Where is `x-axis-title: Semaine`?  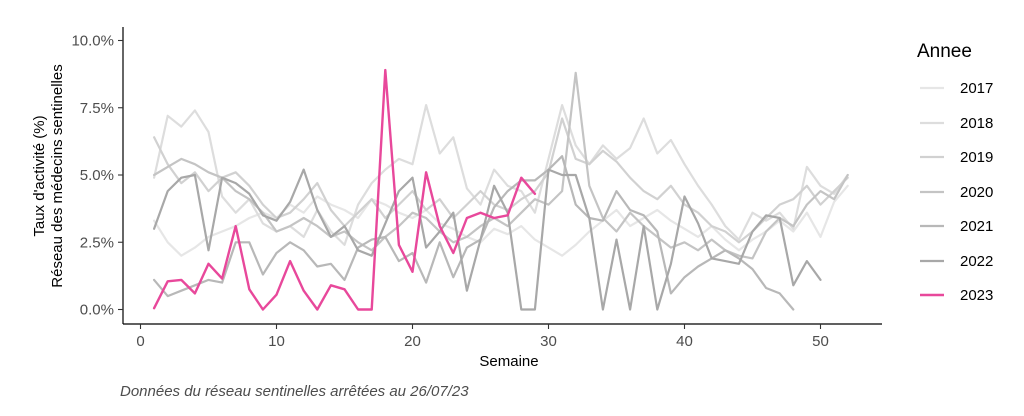
x-axis-title: Semaine is located at coordinates (508, 361).